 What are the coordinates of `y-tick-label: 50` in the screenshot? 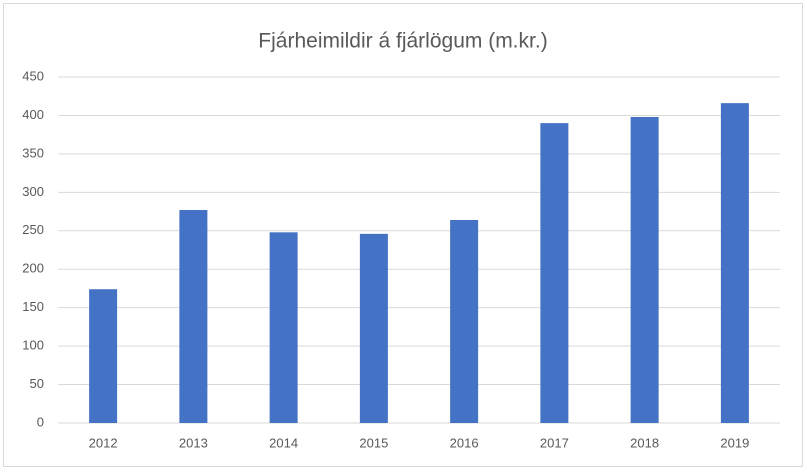 It's located at (37, 383).